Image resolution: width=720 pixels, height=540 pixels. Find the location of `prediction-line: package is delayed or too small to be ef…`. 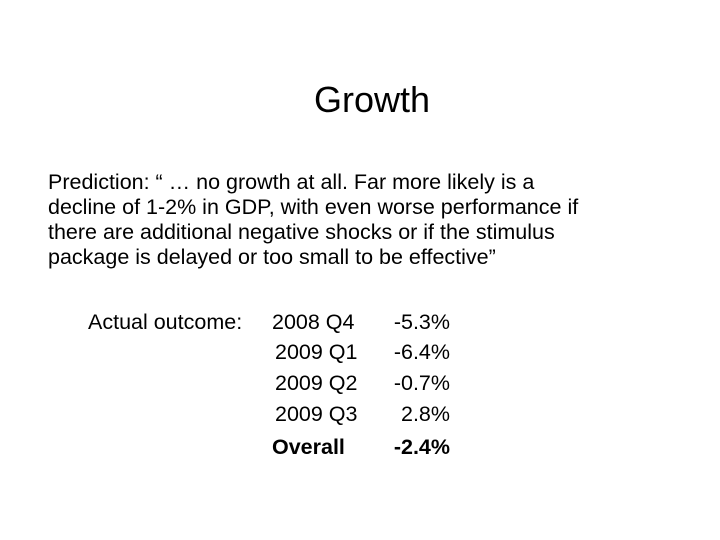

prediction-line: package is delayed or too small to be ef… is located at coordinates (272, 257).